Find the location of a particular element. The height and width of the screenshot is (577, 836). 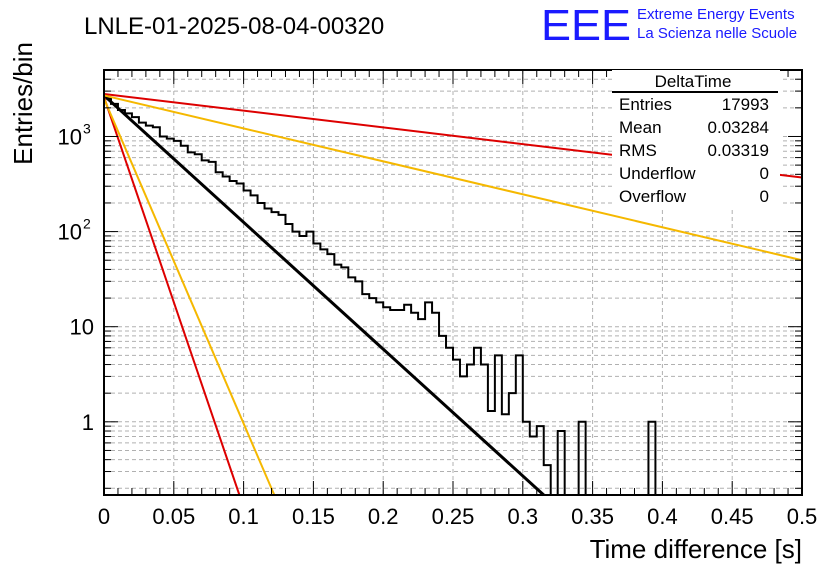

x-tick-label: 0.2 is located at coordinates (383, 516).